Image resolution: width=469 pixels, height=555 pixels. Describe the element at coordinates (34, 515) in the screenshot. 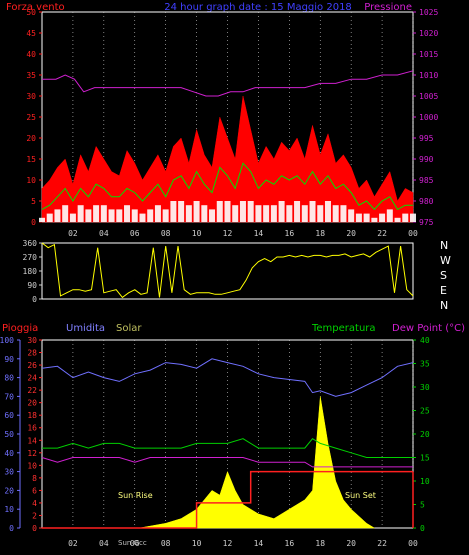

I see `panel3-rain-tick-label: 2` at that location.